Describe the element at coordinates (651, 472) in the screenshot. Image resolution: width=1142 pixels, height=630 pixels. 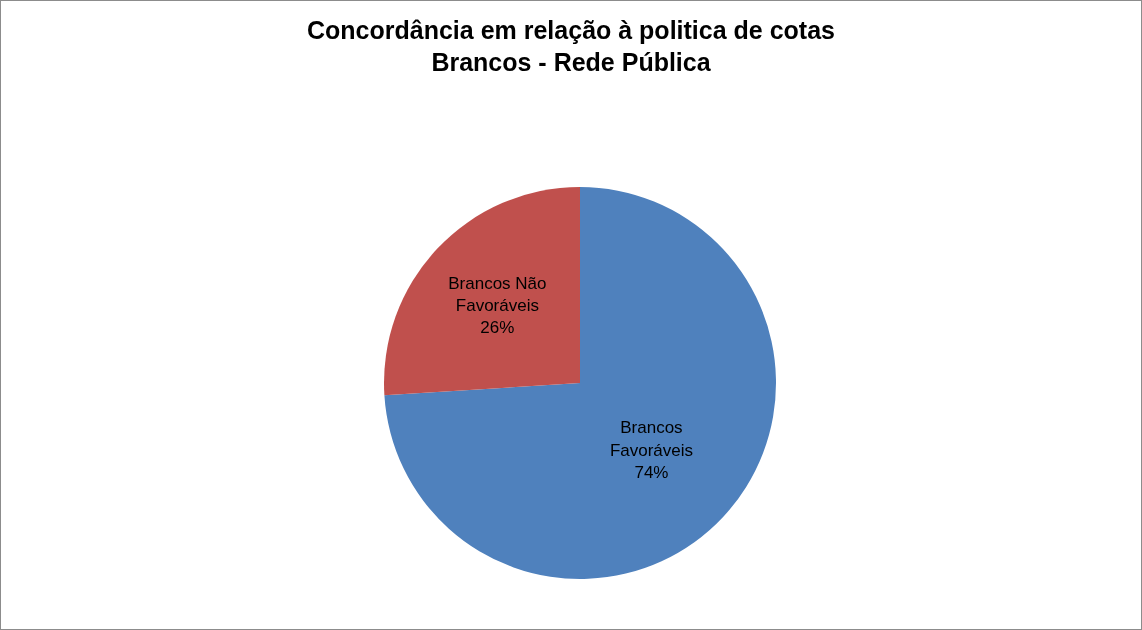
I see `data-label: 74%` at that location.